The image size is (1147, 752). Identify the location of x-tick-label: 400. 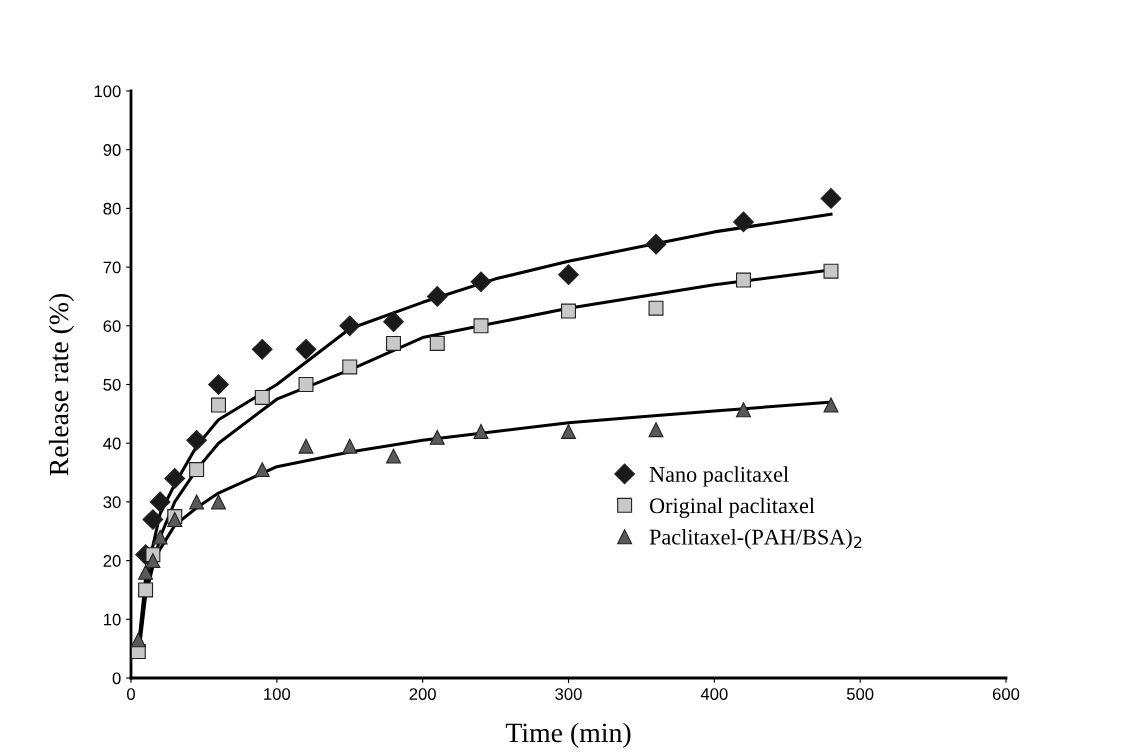
(714, 694).